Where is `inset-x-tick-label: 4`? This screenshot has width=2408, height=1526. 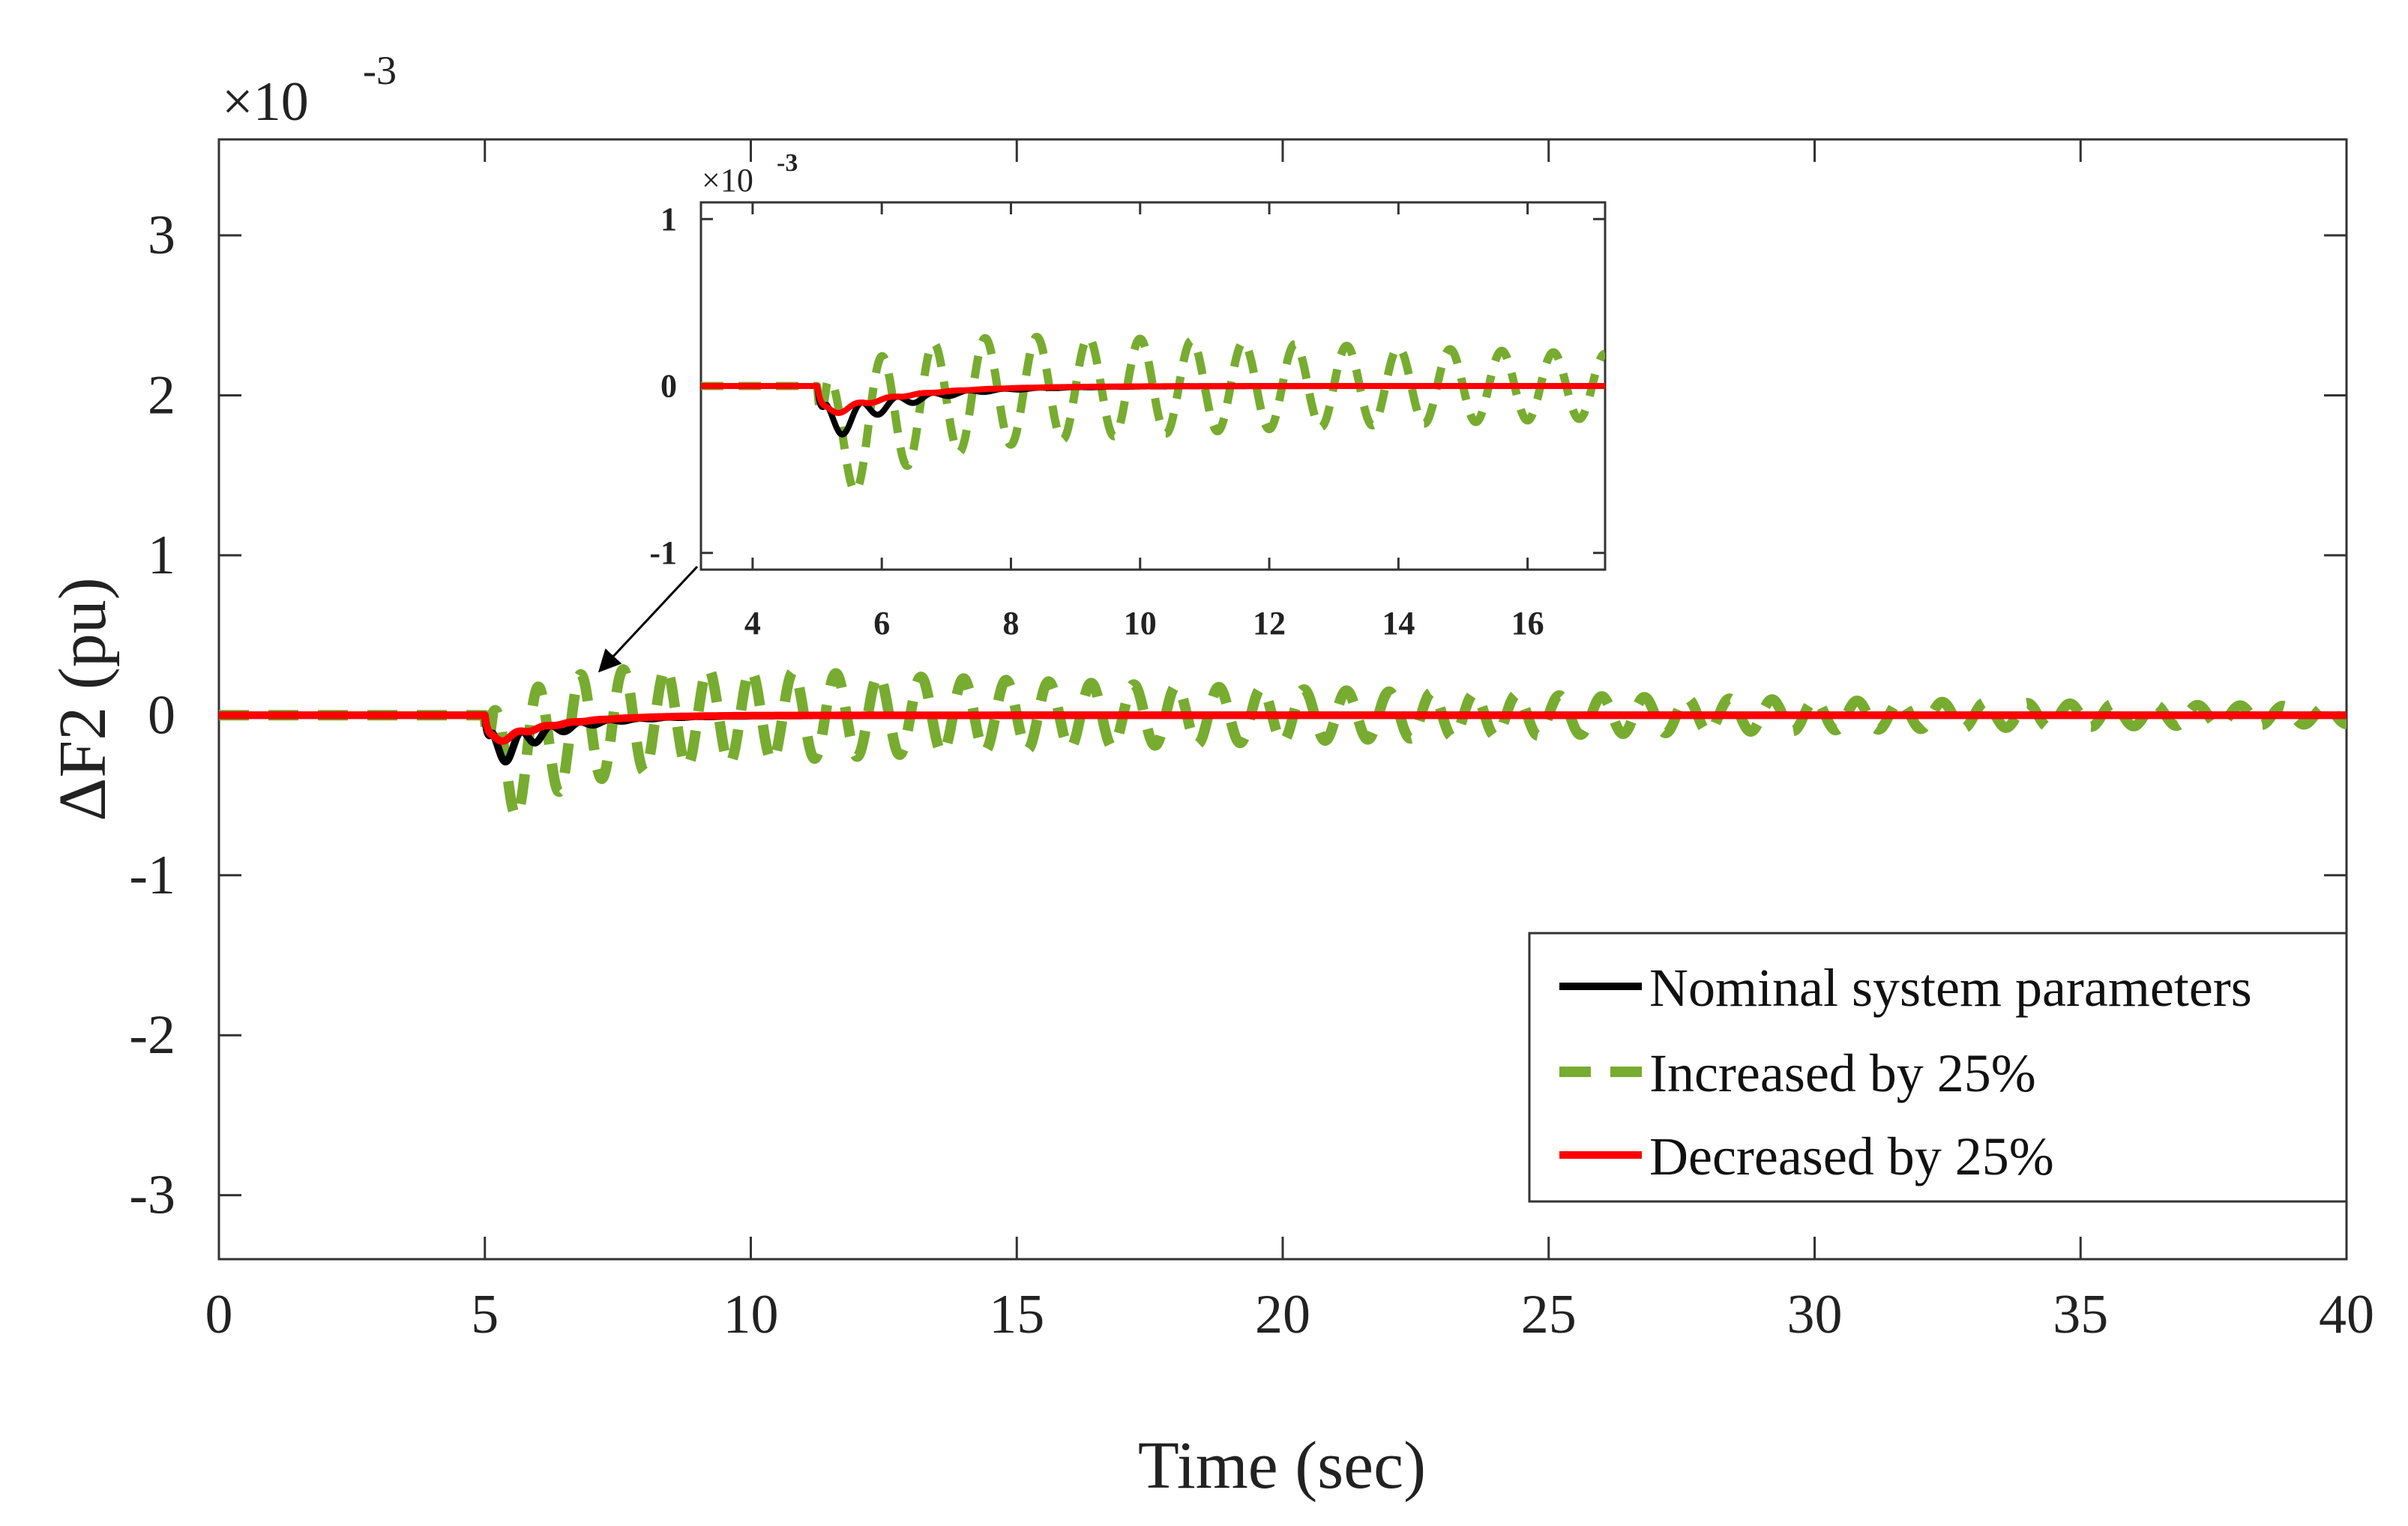 inset-x-tick-label: 4 is located at coordinates (752, 623).